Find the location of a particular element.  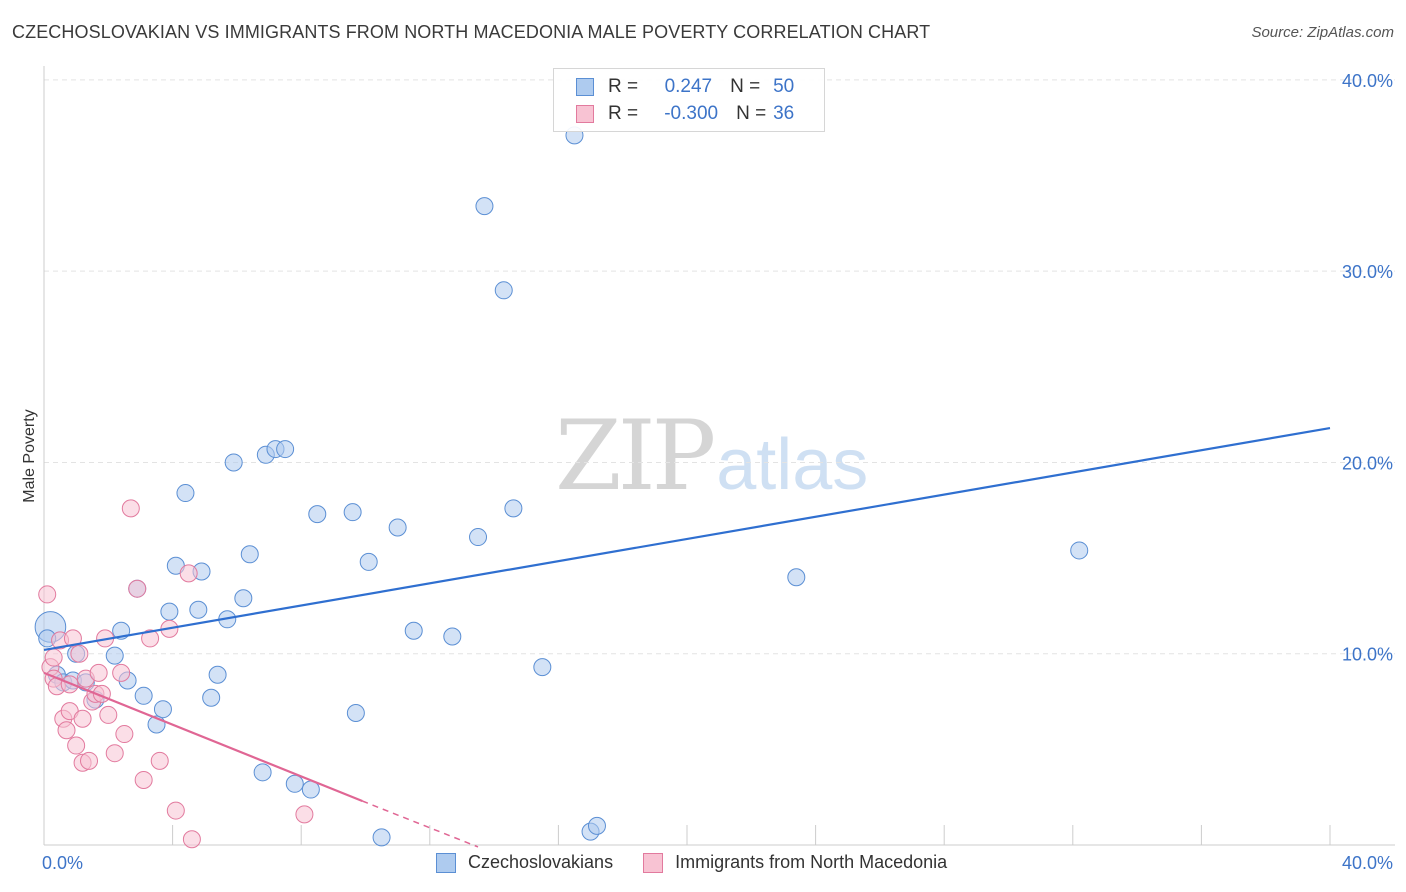

series-legend-north-macedonia: Immigrants from North Macedonia is located at coordinates (795, 862).